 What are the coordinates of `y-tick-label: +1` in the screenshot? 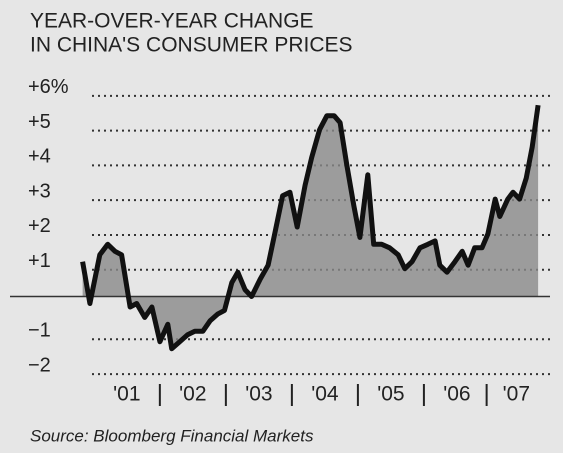 It's located at (39, 261).